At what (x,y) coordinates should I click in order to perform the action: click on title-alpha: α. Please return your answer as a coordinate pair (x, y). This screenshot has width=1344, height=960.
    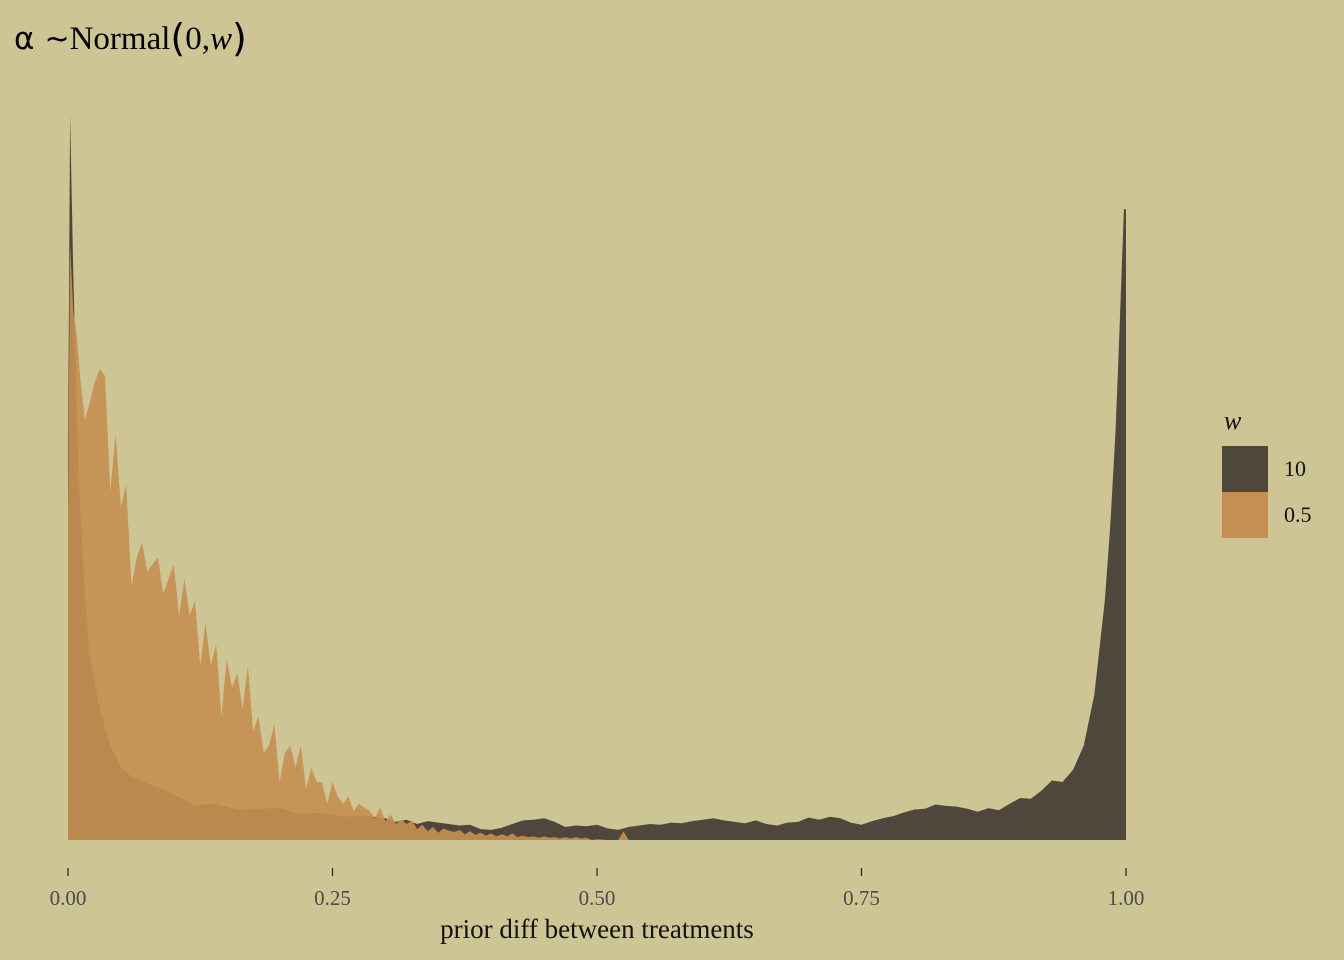
    Looking at the image, I should click on (24, 39).